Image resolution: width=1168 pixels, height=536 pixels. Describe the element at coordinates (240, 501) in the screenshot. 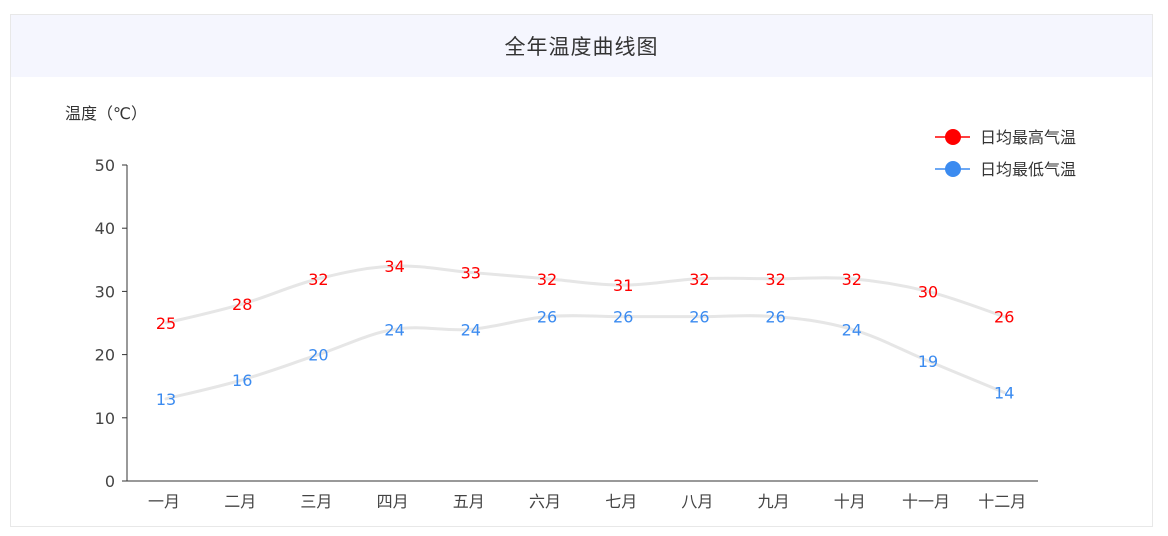

I see `x-tick-label: 二月` at that location.